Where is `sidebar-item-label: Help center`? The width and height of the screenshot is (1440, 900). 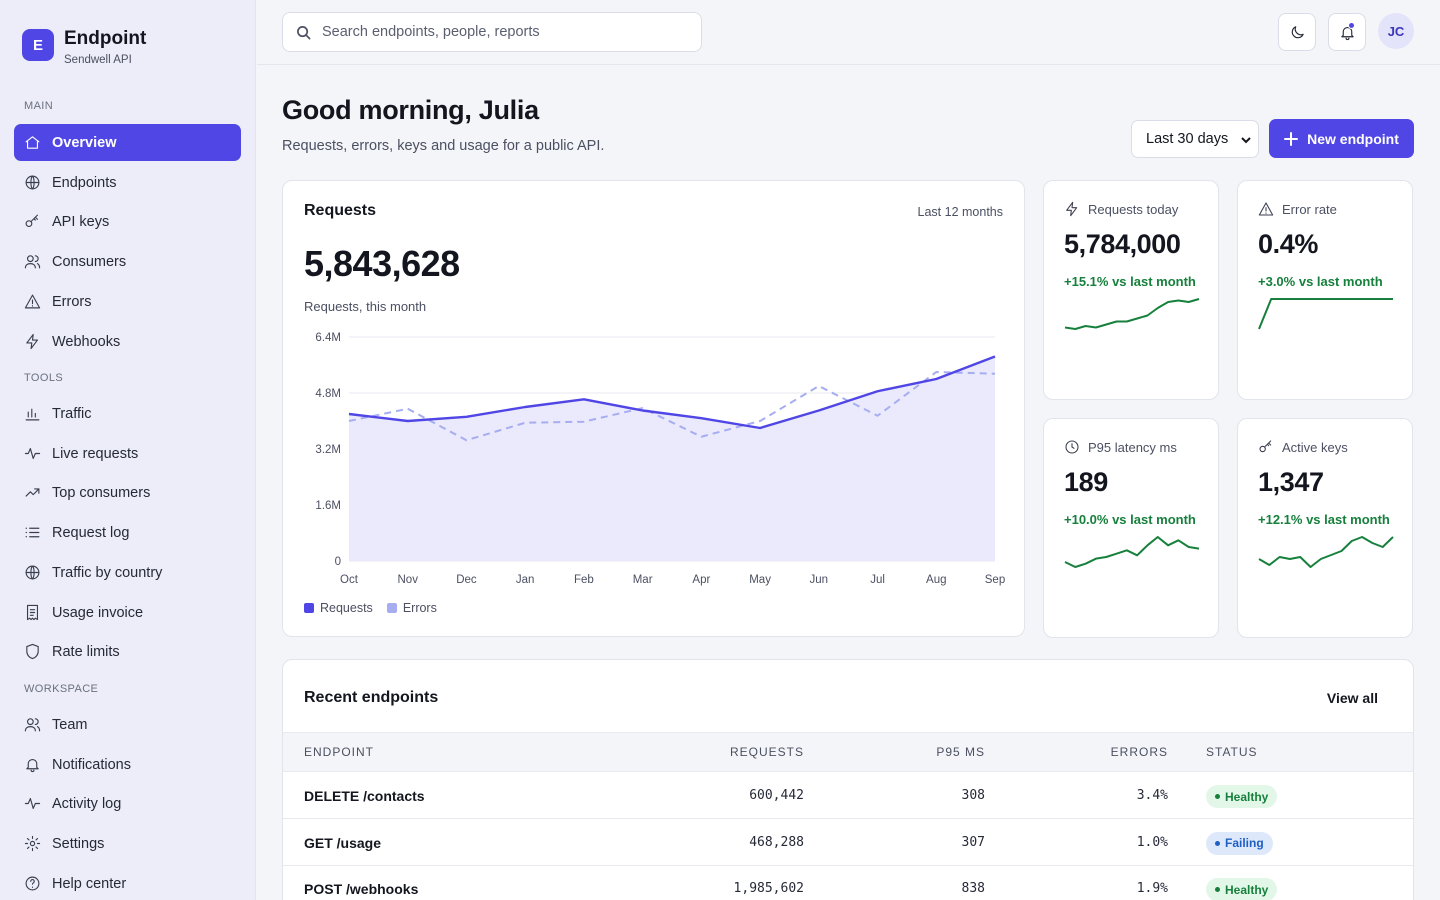
sidebar-item-label: Help center is located at coordinates (89, 883).